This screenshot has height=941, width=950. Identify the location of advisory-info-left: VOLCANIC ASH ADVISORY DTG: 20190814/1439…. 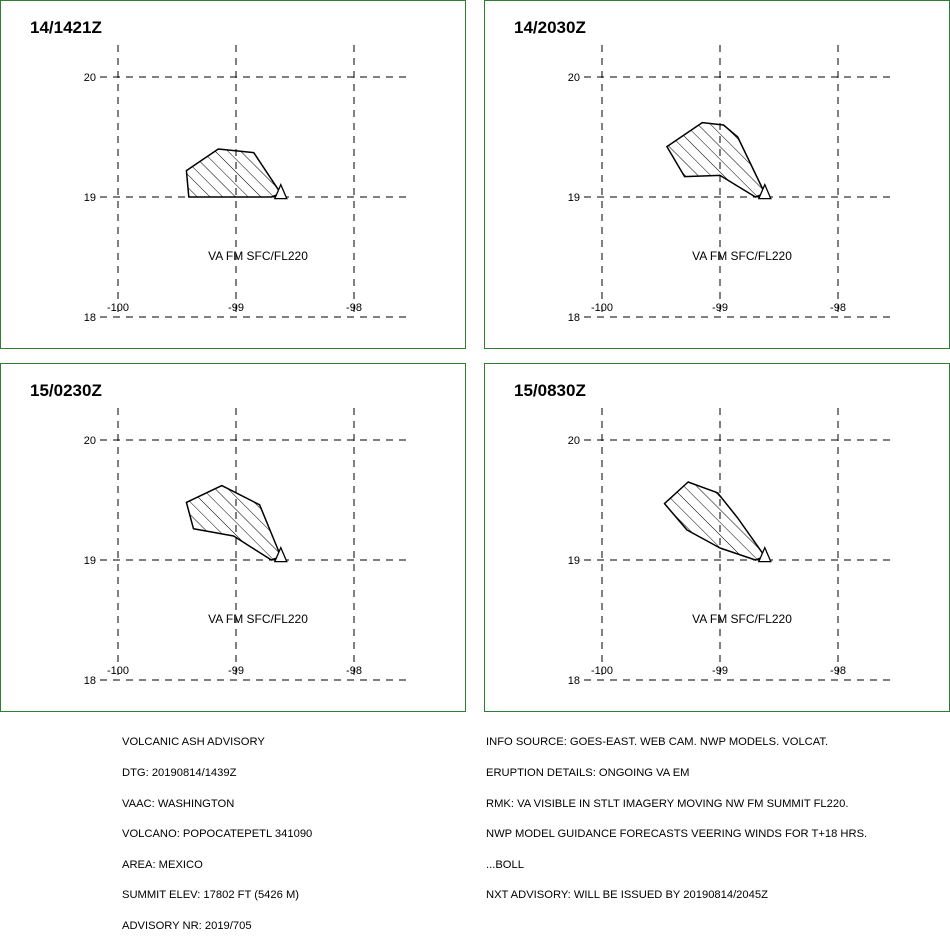
(217, 829).